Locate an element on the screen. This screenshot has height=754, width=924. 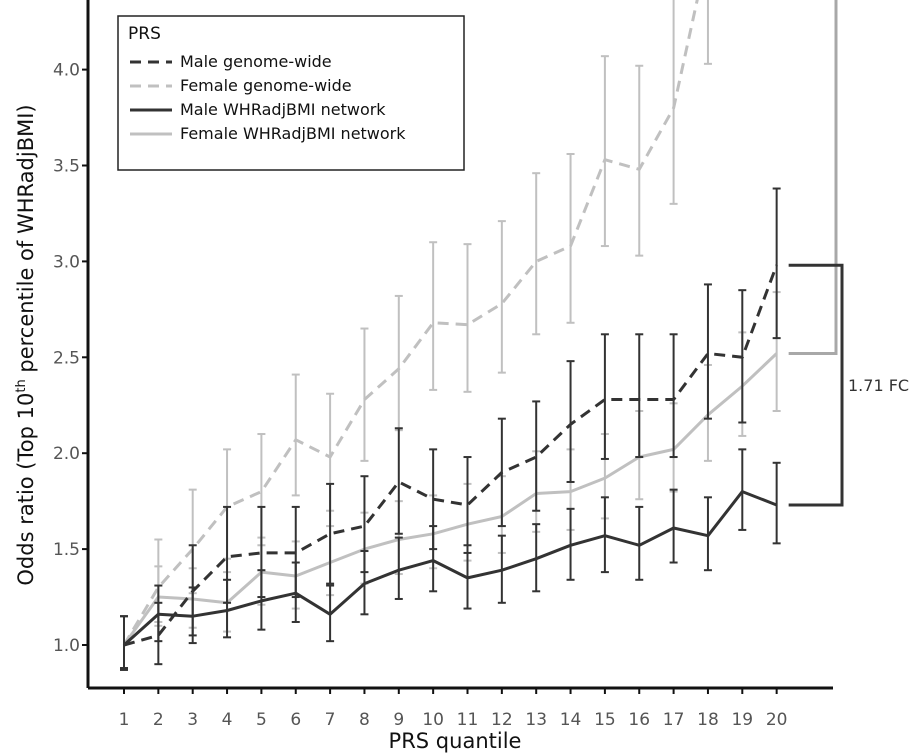
y-tick-label: 1.0 is located at coordinates (66, 646).